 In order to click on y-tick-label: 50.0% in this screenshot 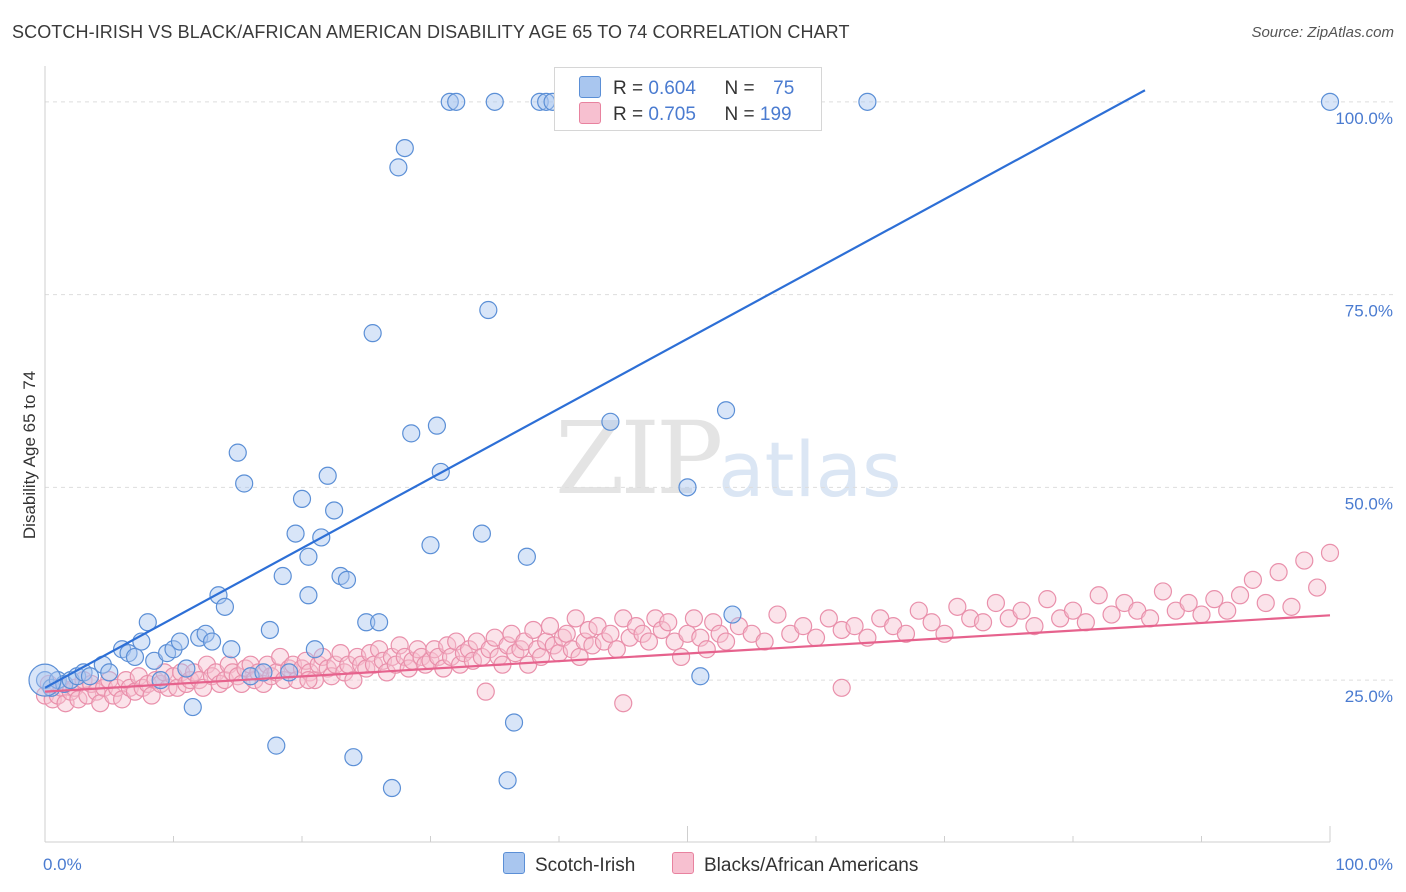, I will do `click(1369, 503)`.